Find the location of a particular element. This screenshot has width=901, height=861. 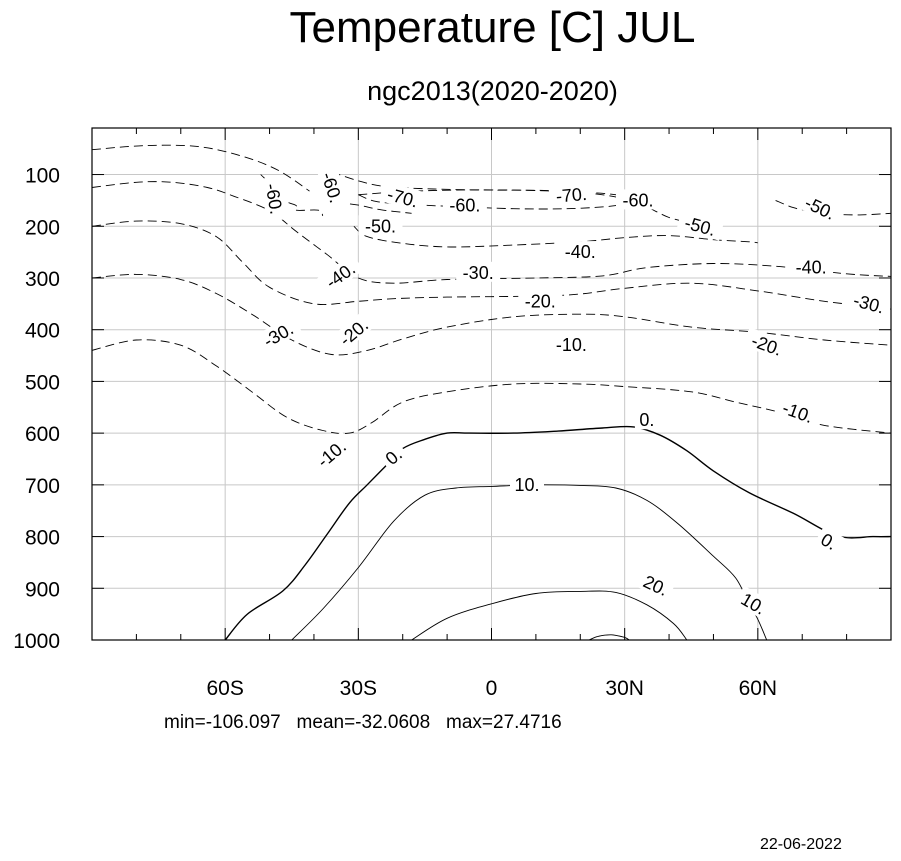

y-tick-label: 600 is located at coordinates (42, 434).